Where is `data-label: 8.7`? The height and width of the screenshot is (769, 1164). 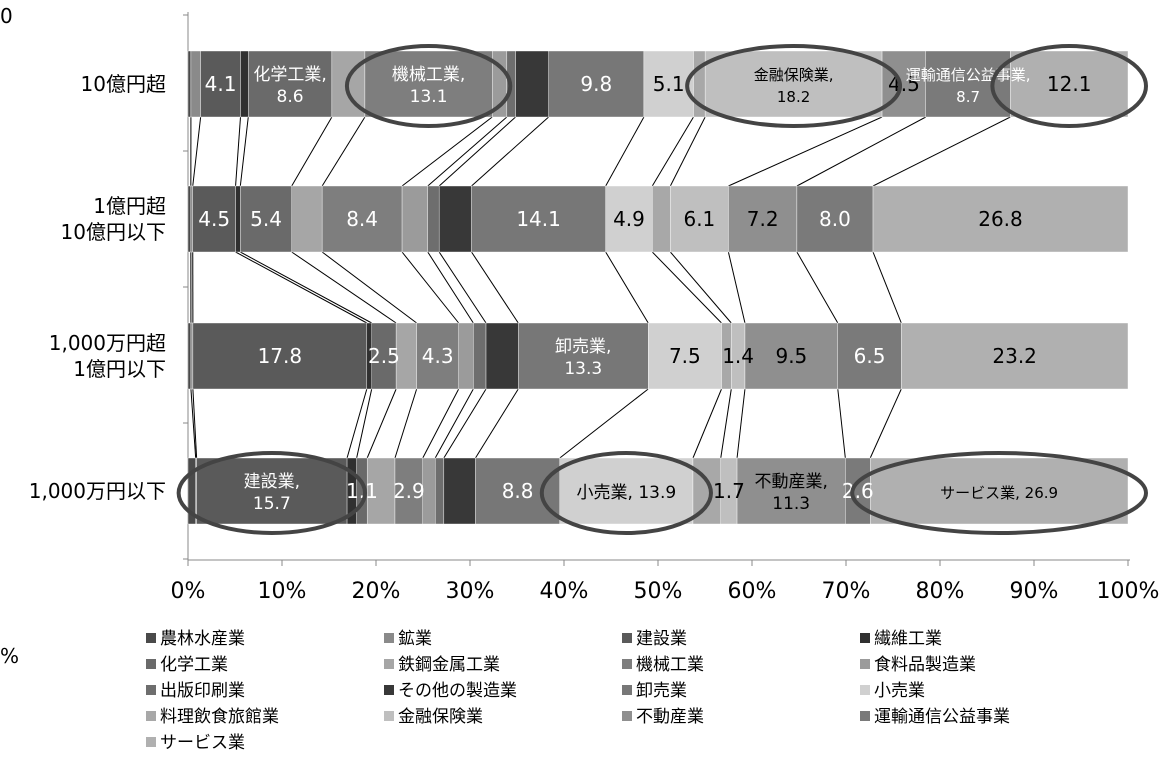
data-label: 8.7 is located at coordinates (968, 97).